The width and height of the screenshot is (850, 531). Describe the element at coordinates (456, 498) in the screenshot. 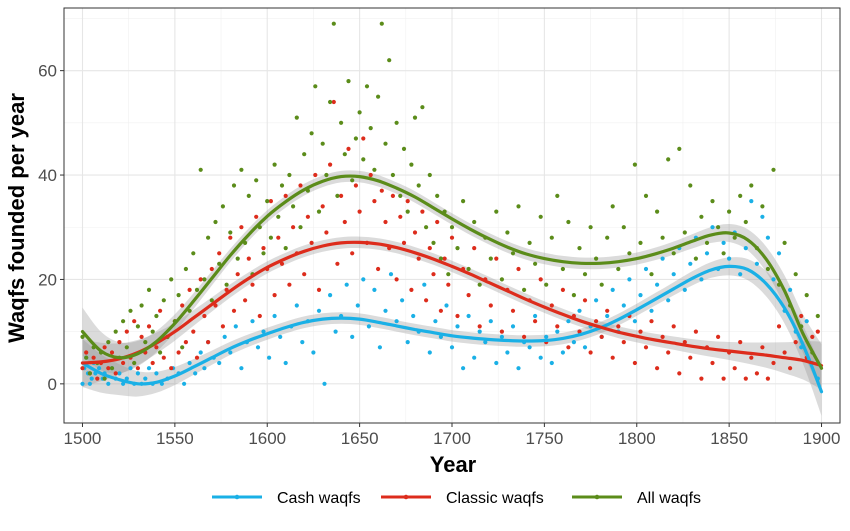

I see `legend: Cash waqfs Classic waqfs All waqfs` at that location.